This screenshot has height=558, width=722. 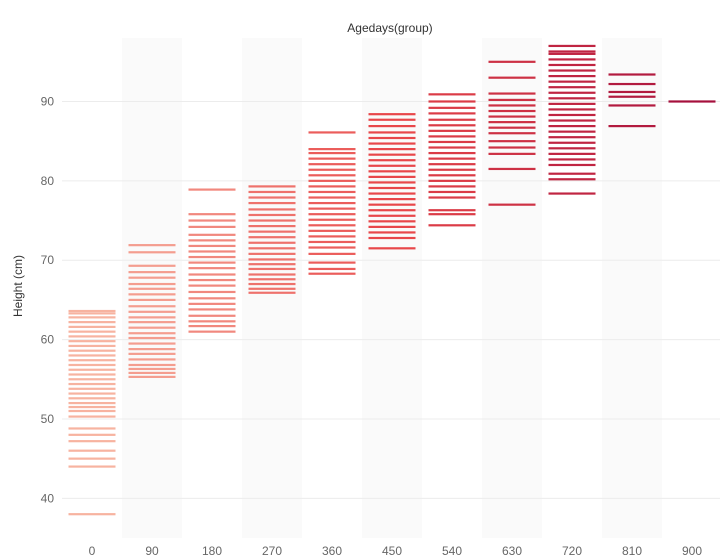 What do you see at coordinates (212, 551) in the screenshot?
I see `x-tick-label: 180` at bounding box center [212, 551].